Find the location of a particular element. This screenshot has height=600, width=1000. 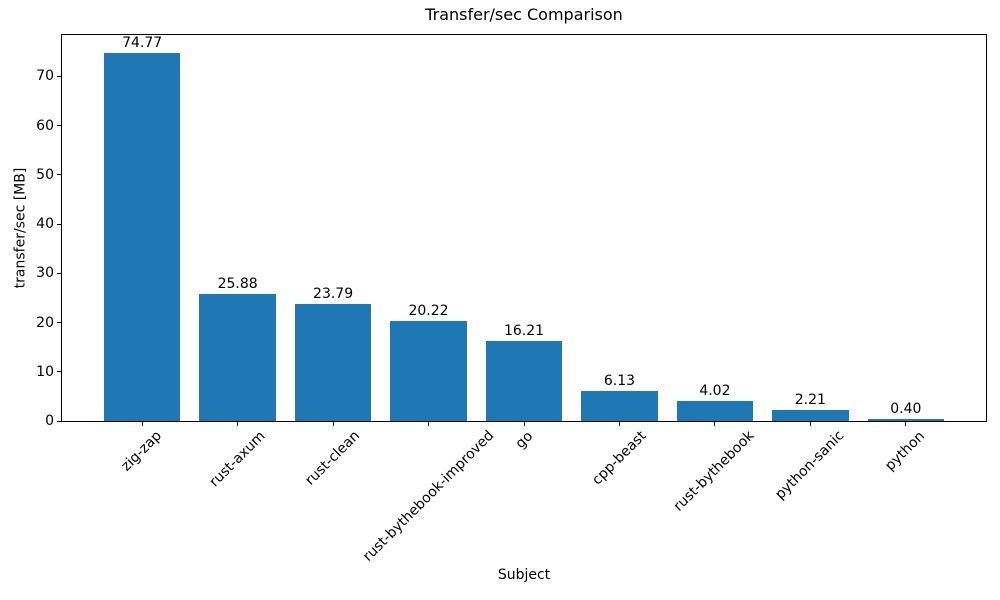

chart-title: Transfer/sec Comparison is located at coordinates (524, 14).